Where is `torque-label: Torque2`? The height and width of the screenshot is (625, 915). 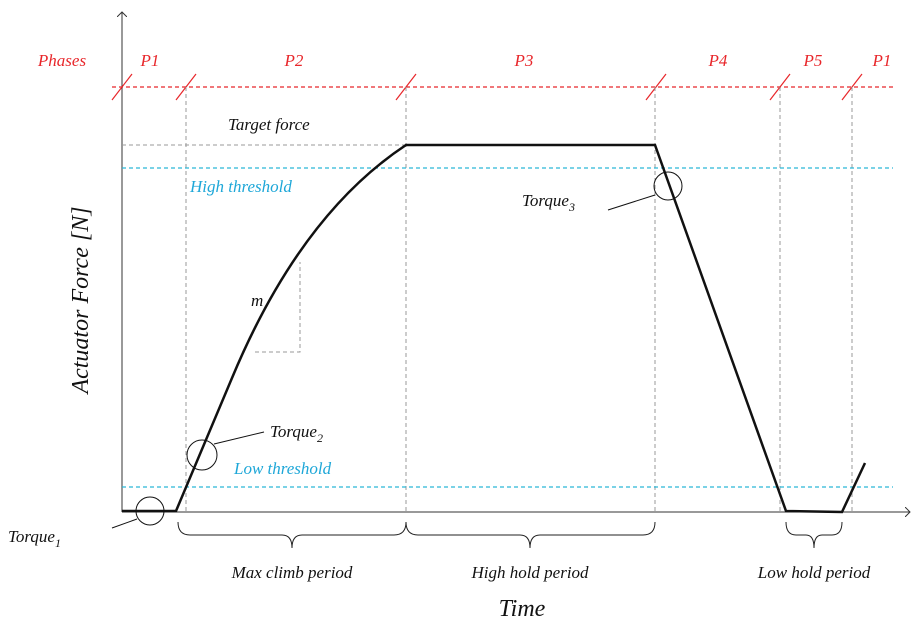 torque-label: Torque2 is located at coordinates (296, 433).